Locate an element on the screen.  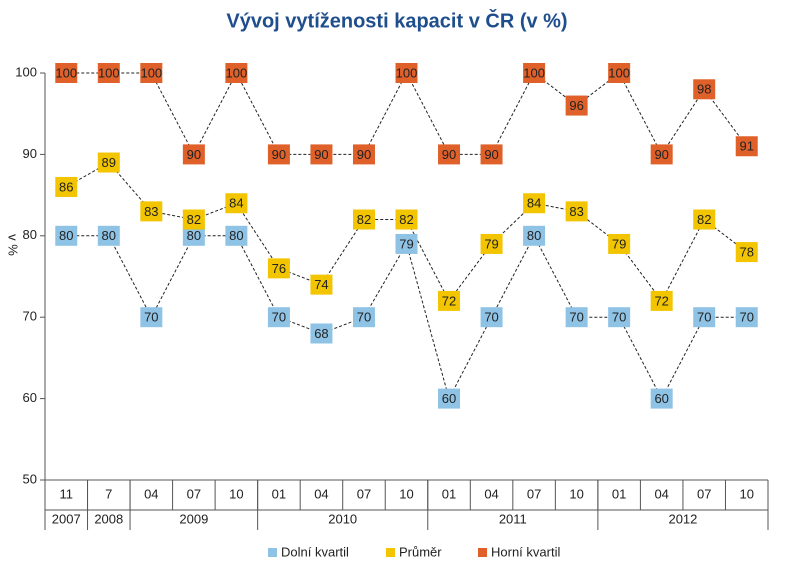
data-label: 60 is located at coordinates (661, 398).